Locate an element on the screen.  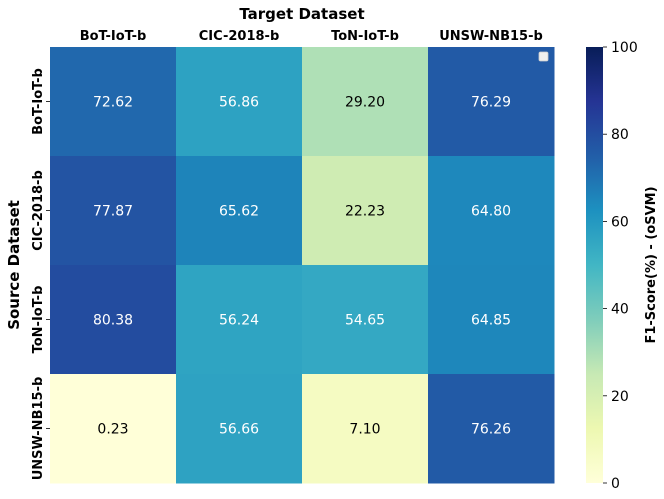
heatmap-cell-value: 72.62 is located at coordinates (113, 103).